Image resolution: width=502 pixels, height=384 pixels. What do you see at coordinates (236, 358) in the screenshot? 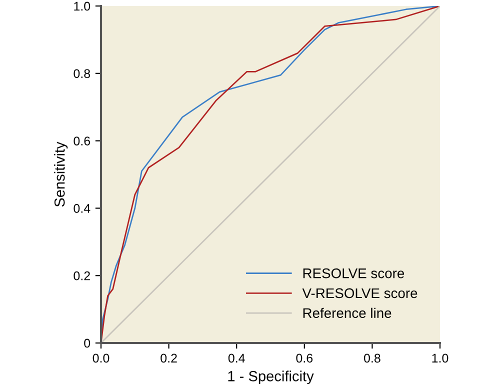
I see `x-tick-label: 0.4` at bounding box center [236, 358].